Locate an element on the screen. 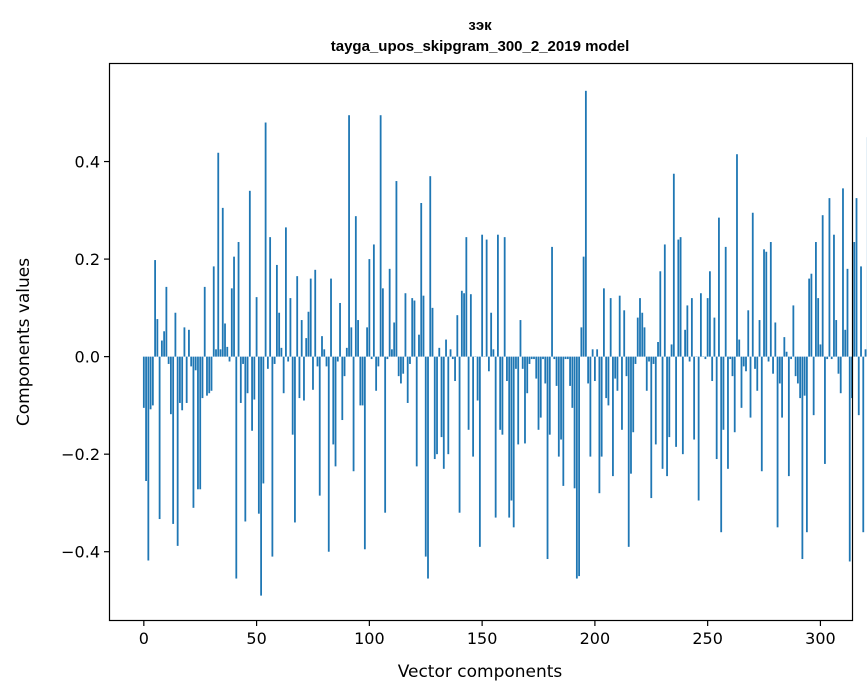 This screenshot has width=867, height=696. y-axis-ticks: −0.4 −0.2 0.0 0.2 0.4 is located at coordinates (85, 357).